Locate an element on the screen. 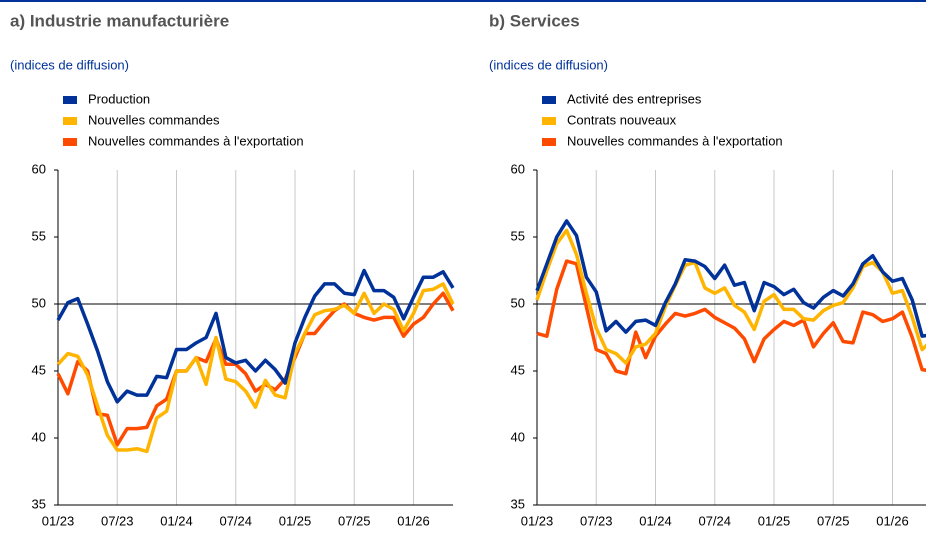 The width and height of the screenshot is (926, 555). top-border is located at coordinates (463, 1).